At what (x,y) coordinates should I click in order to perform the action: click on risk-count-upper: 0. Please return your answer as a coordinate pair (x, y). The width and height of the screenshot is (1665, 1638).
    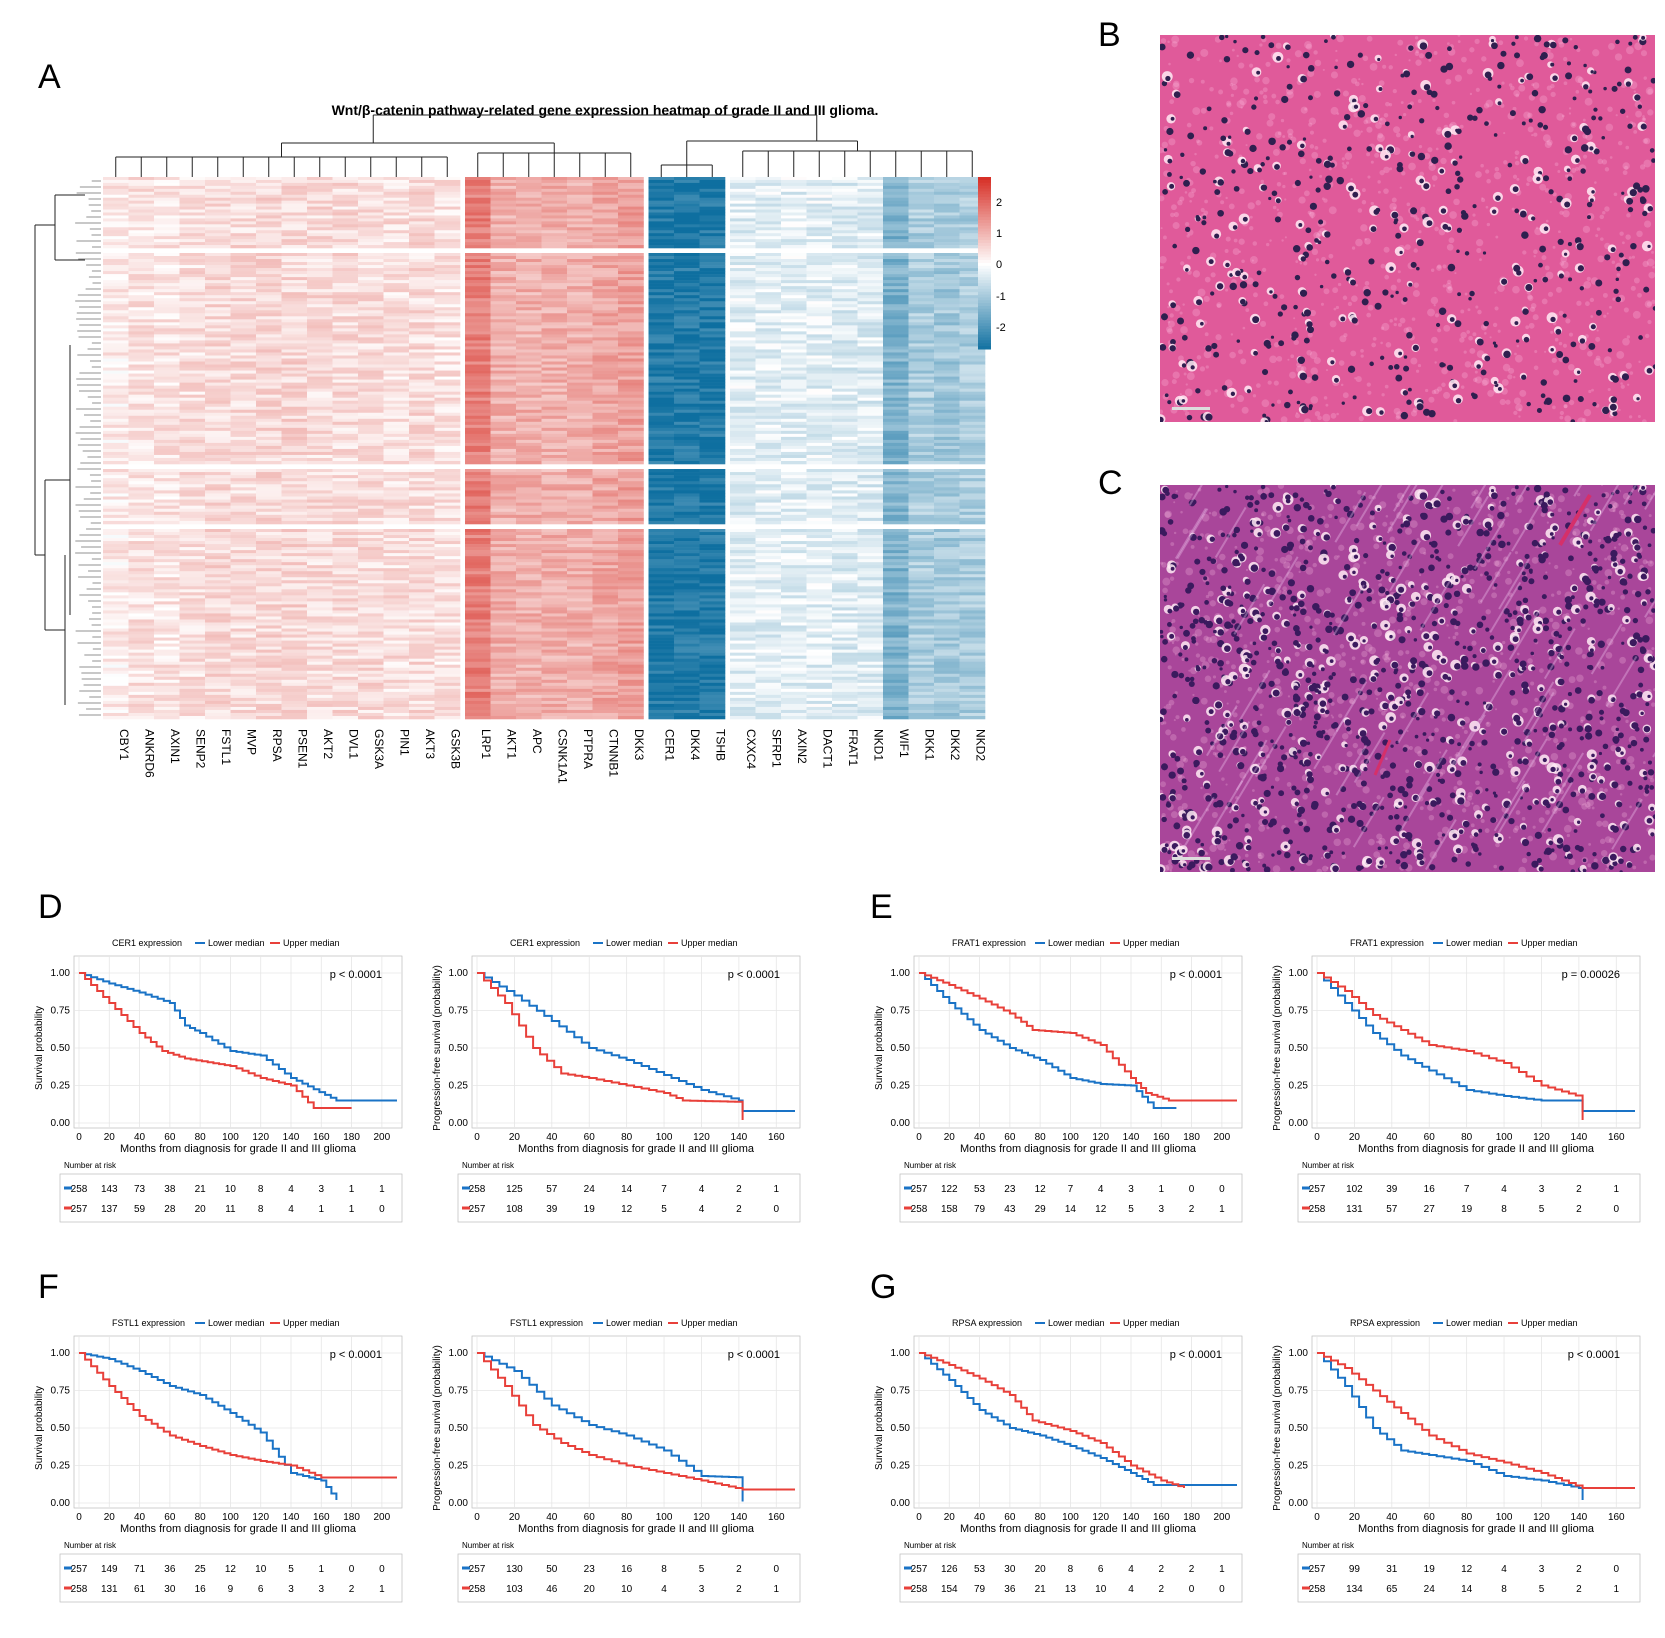
    Looking at the image, I should click on (382, 1209).